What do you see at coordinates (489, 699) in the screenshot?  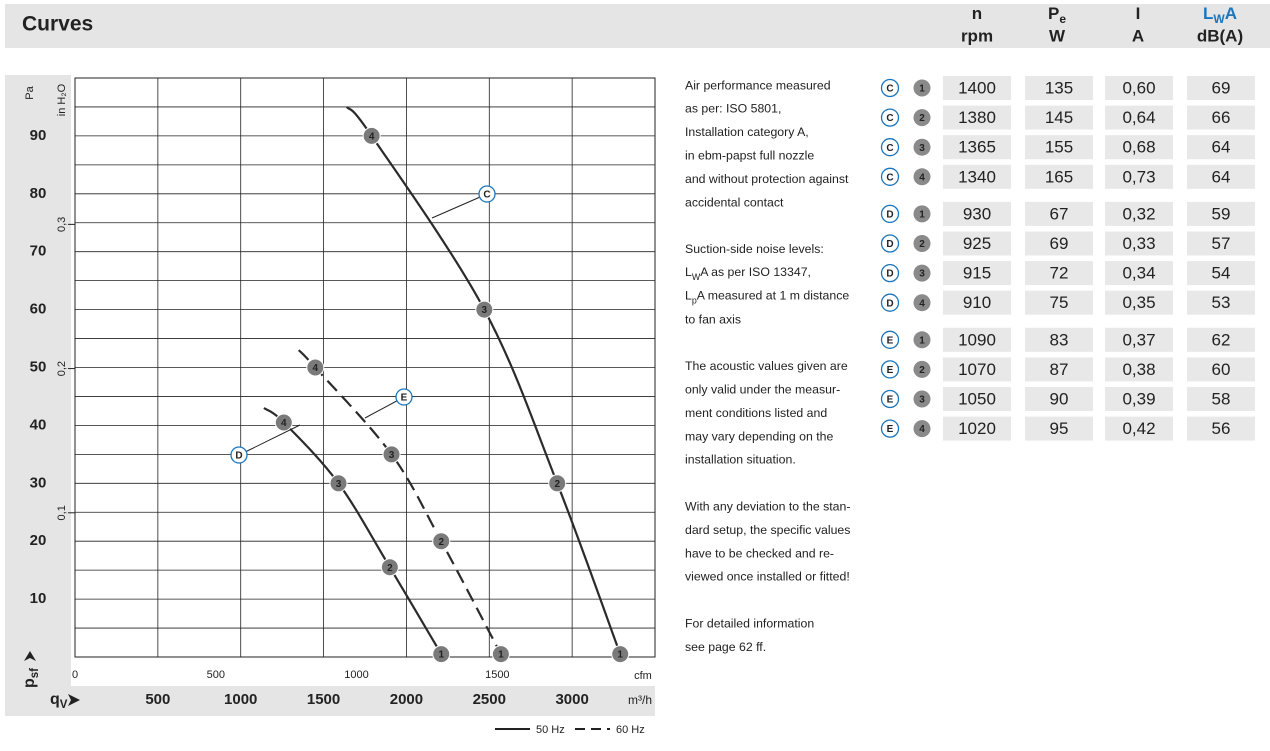 I see `x-tick-label: 2500` at bounding box center [489, 699].